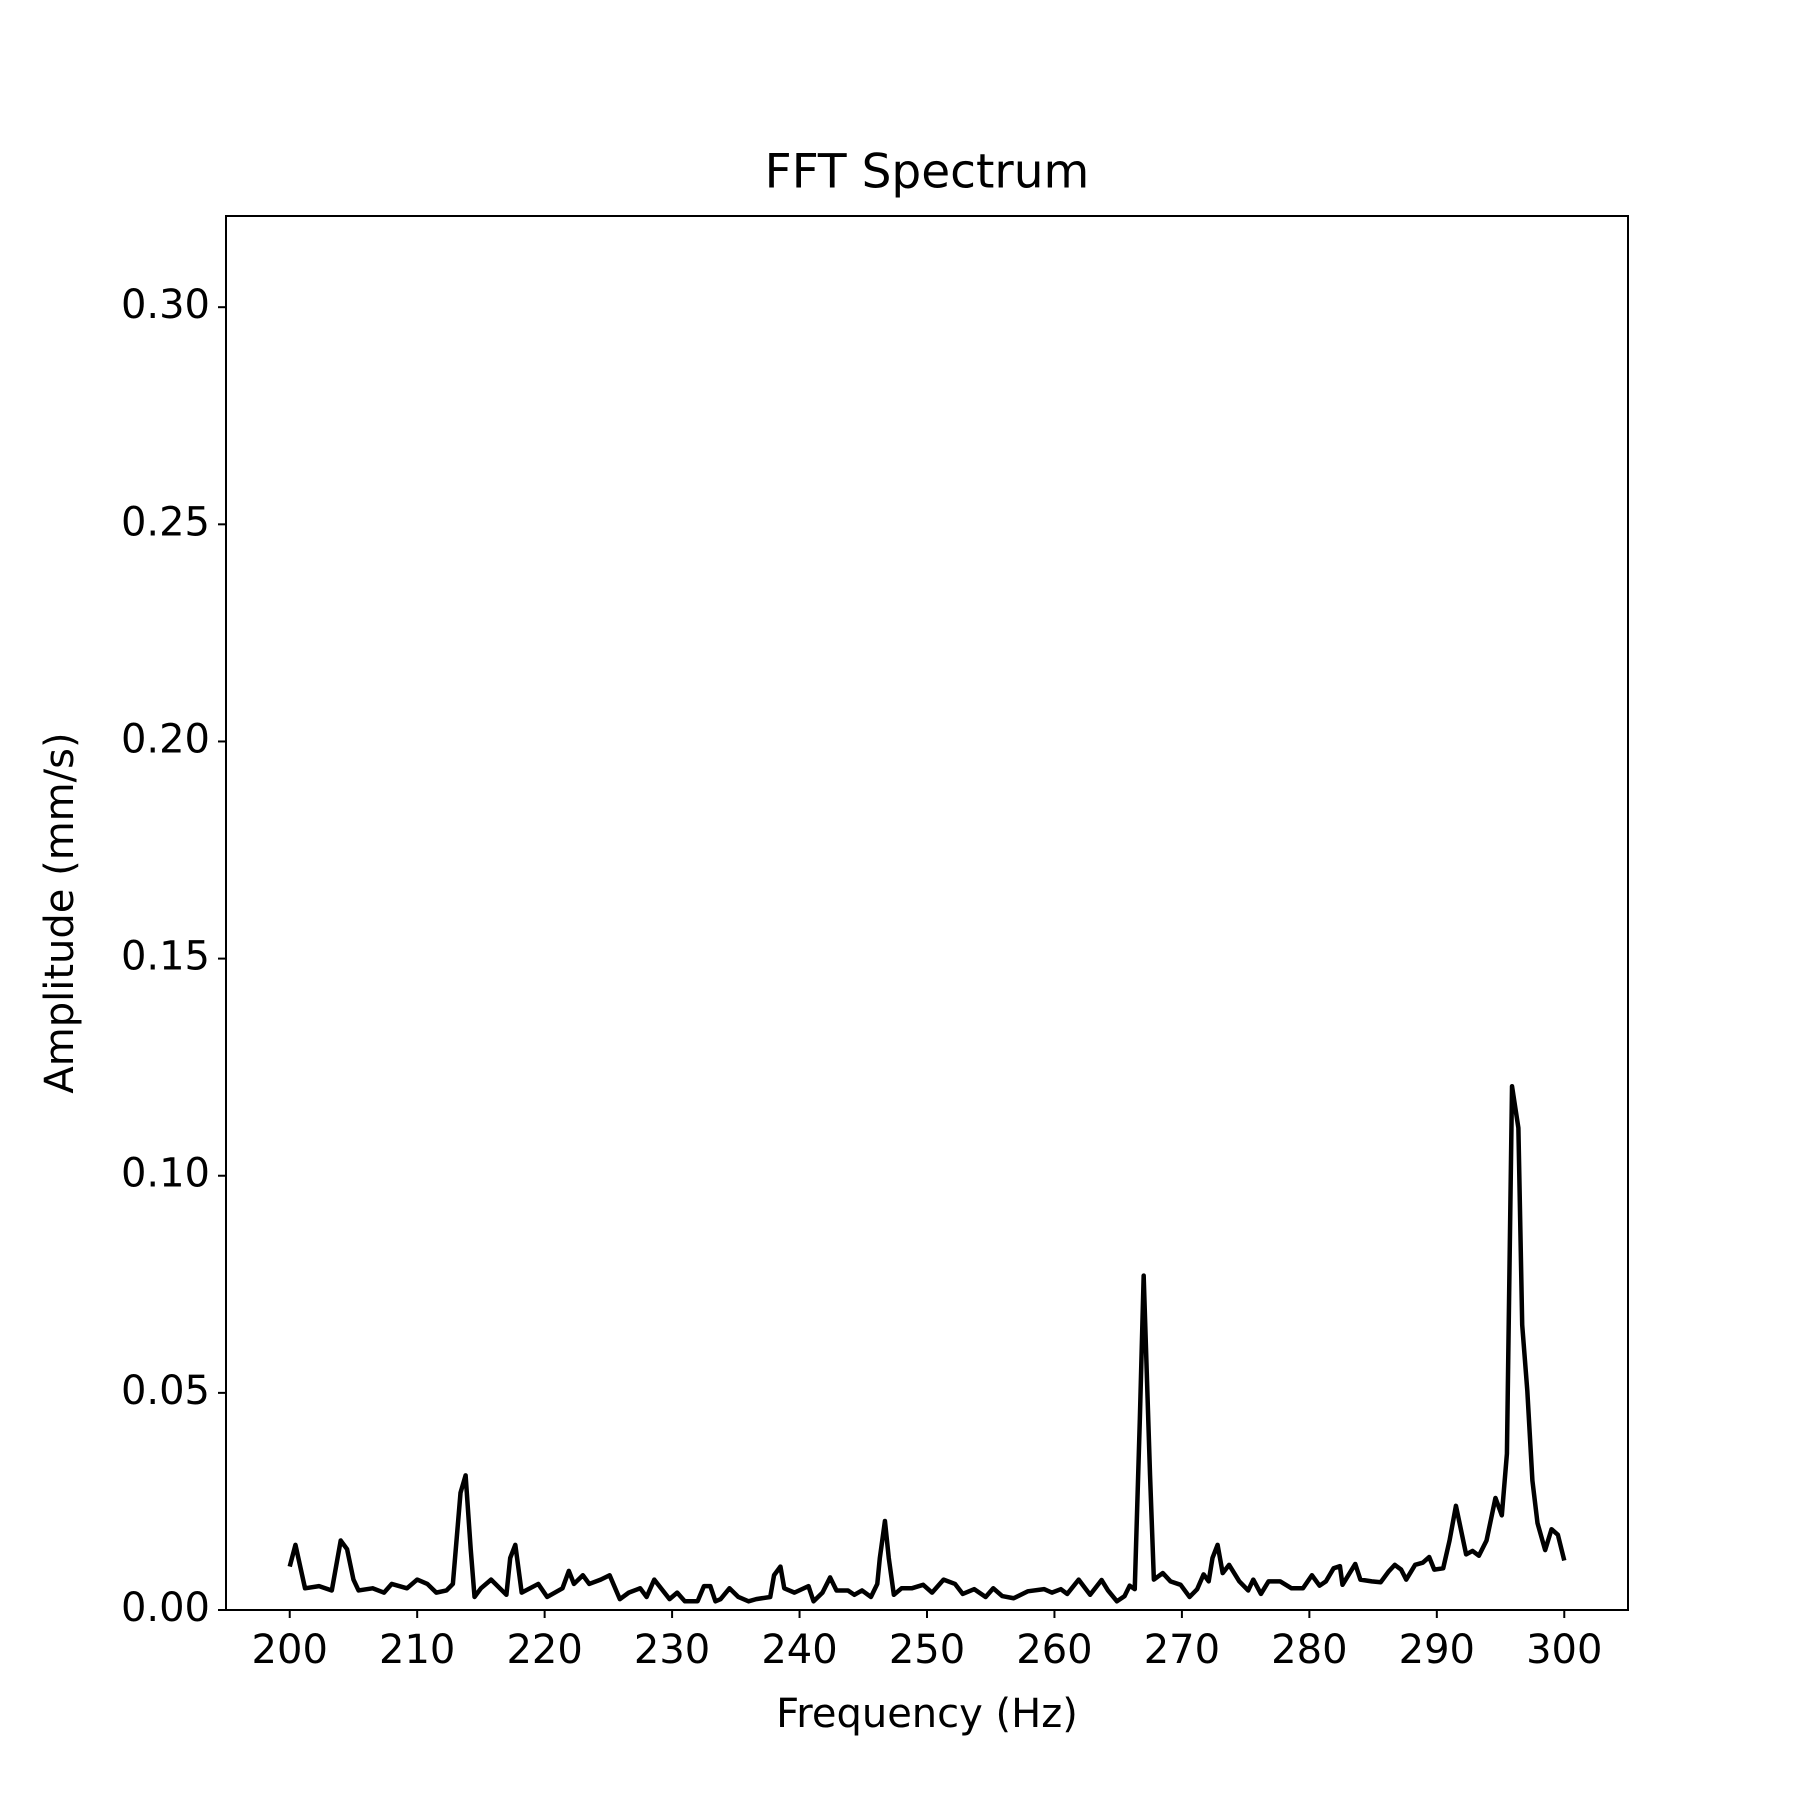 The height and width of the screenshot is (1800, 1800). Describe the element at coordinates (165, 739) in the screenshot. I see `y-tick-label: 0.20` at that location.